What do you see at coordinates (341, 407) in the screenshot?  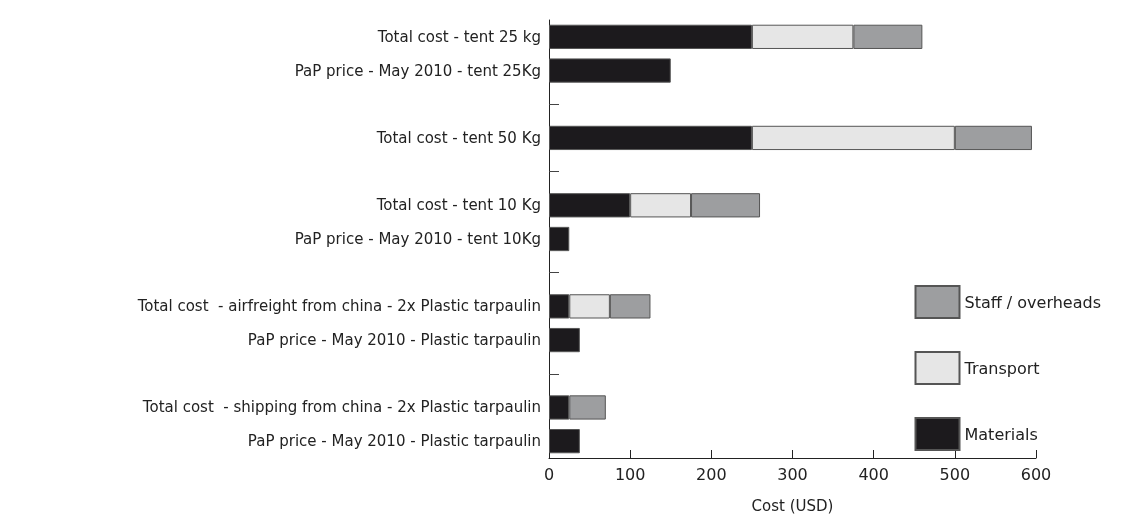 I see `y-tick-label: Total cost - shipping from china - 2x Plastic tarpaulin` at bounding box center [341, 407].